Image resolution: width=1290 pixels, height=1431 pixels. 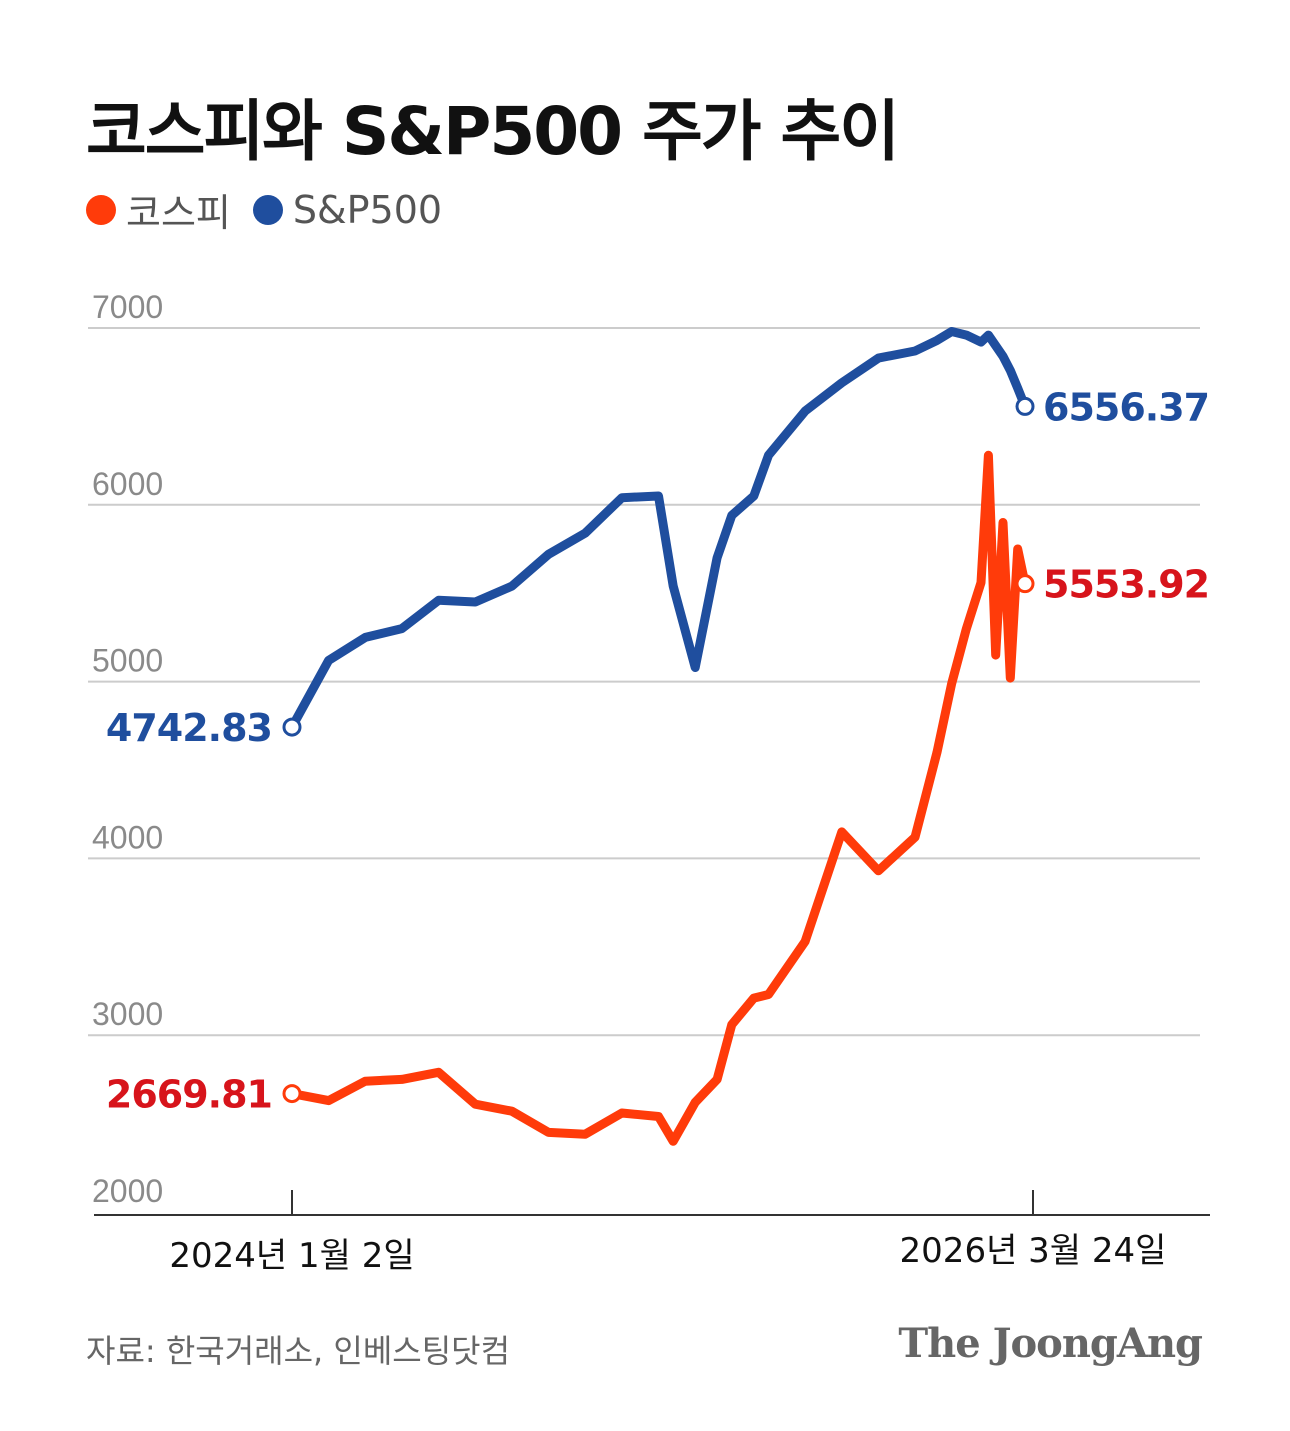 I want to click on start-marker-sp500, so click(x=292, y=727).